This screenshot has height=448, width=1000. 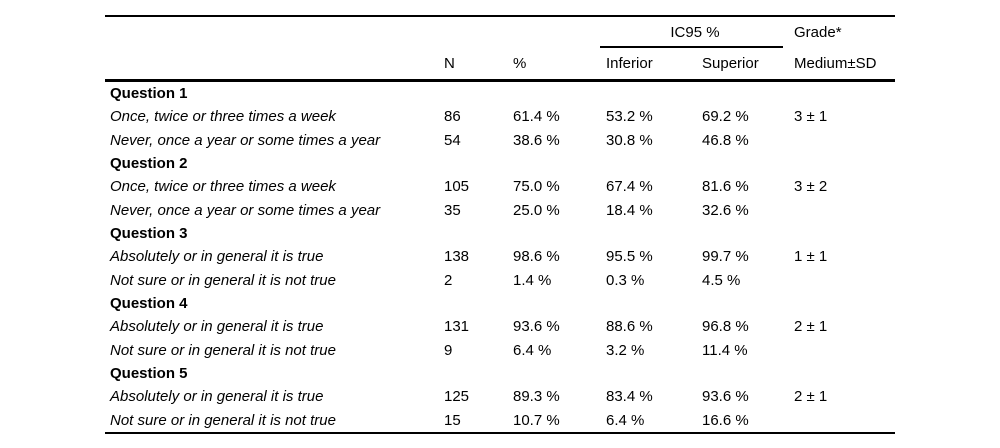 What do you see at coordinates (625, 350) in the screenshot?
I see `table-cell-inferior: 3.2 %` at bounding box center [625, 350].